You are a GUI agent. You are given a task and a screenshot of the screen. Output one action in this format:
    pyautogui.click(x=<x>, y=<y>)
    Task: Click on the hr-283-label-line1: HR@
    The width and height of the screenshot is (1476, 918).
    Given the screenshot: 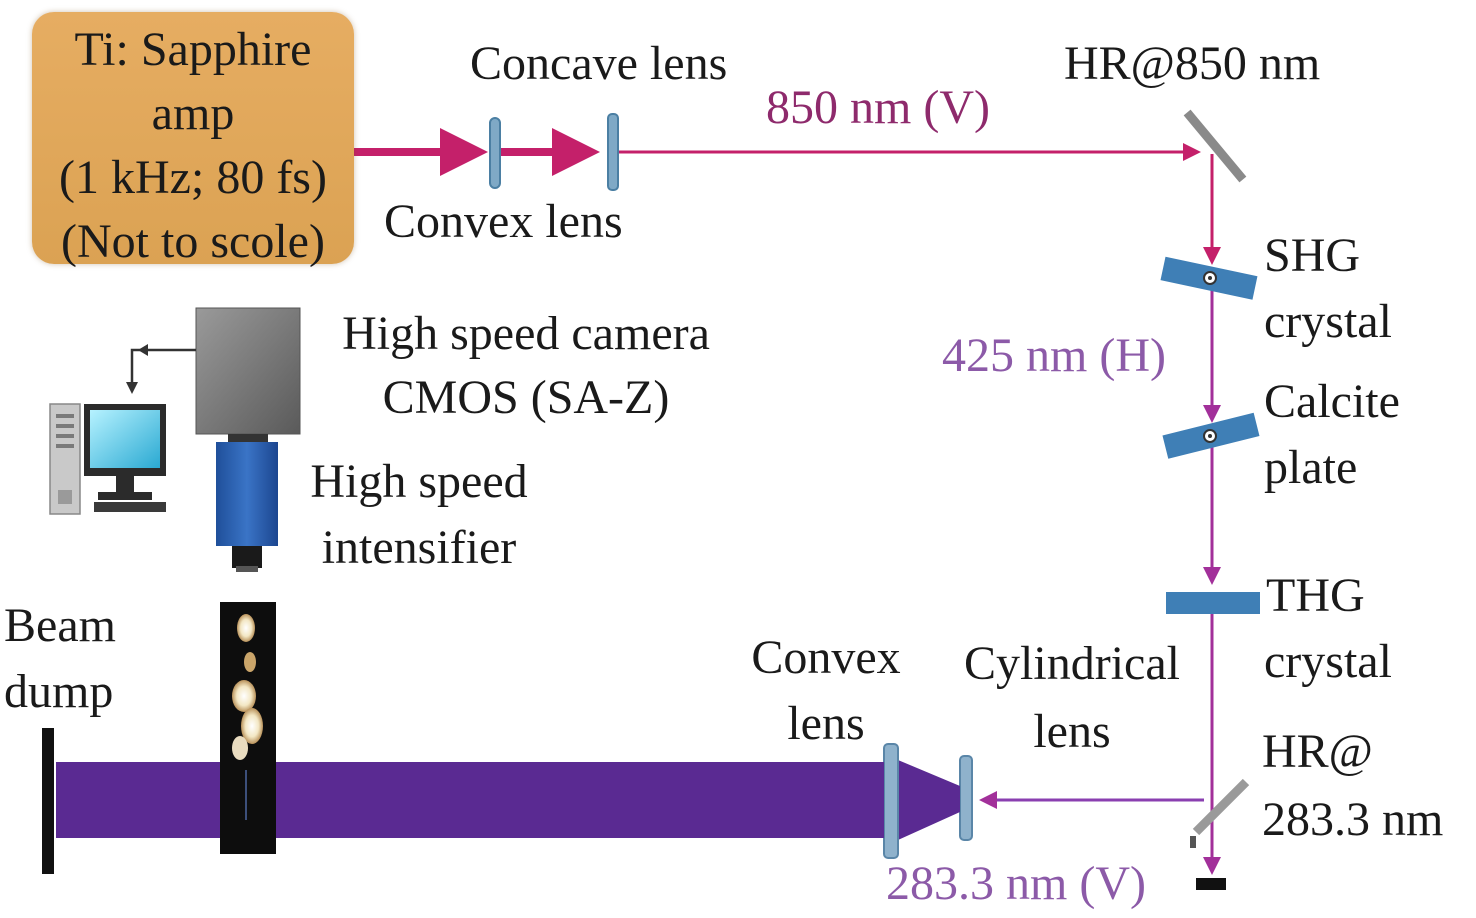 What is the action you would take?
    pyautogui.click(x=1317, y=751)
    